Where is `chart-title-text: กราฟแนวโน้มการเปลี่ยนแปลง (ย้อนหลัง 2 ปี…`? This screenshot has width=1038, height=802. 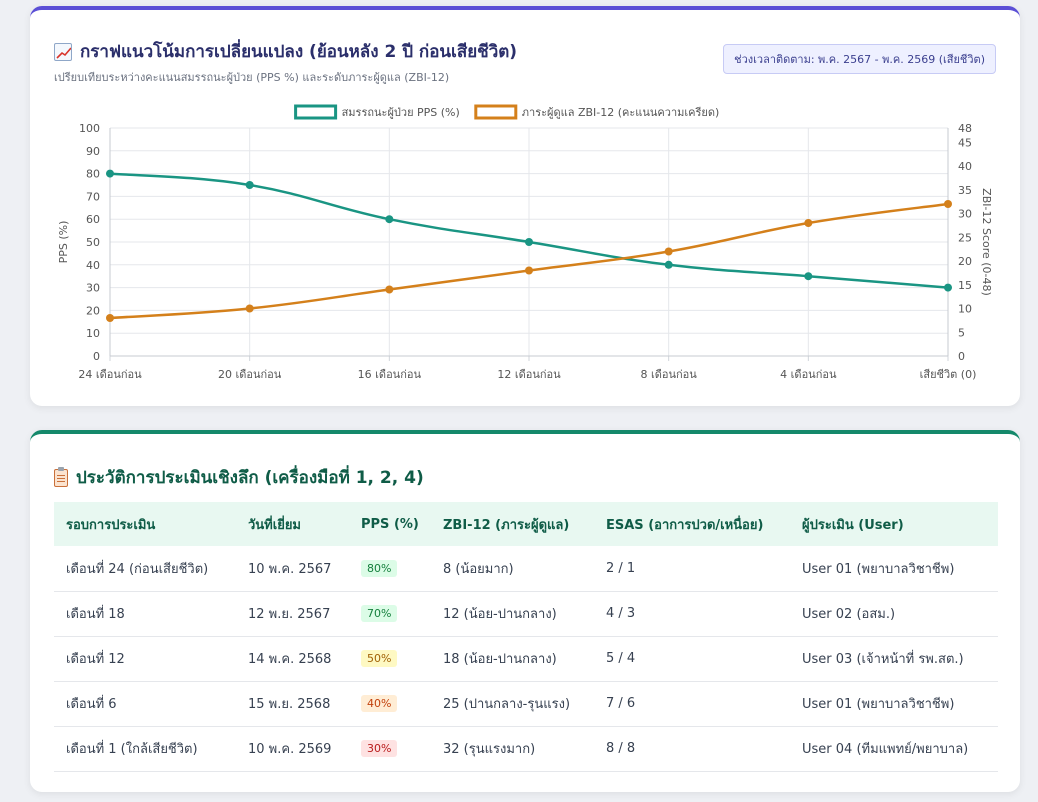
chart-title-text: กราฟแนวโน้มการเปลี่ยนแปลง (ย้อนหลัง 2 ปี… is located at coordinates (299, 52).